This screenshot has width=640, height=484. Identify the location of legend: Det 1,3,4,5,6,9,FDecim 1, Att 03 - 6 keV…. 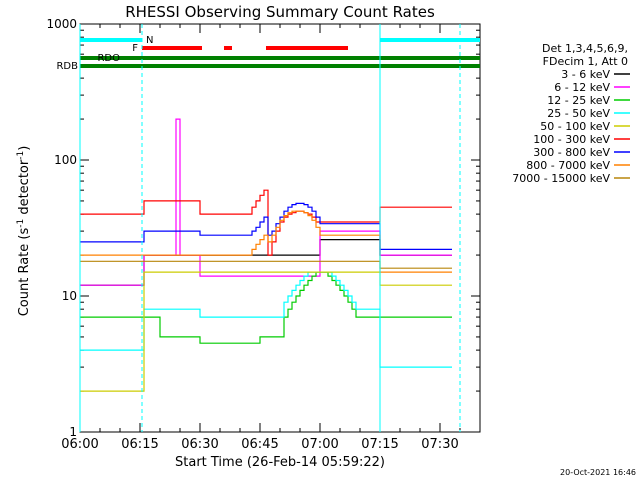
(571, 113).